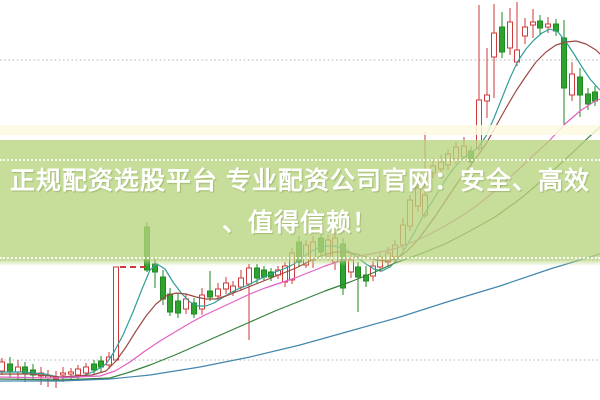 The height and width of the screenshot is (400, 600). I want to click on gridline-overlay-upper, so click(300, 160).